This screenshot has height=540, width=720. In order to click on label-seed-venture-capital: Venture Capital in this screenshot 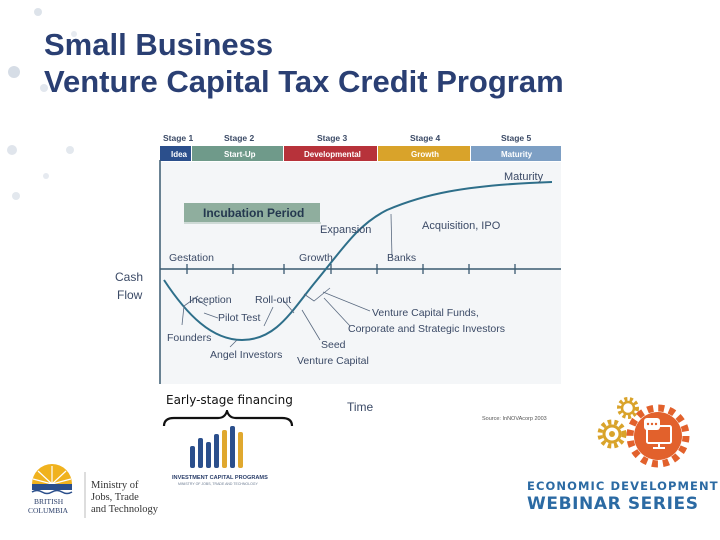, I will do `click(333, 361)`.